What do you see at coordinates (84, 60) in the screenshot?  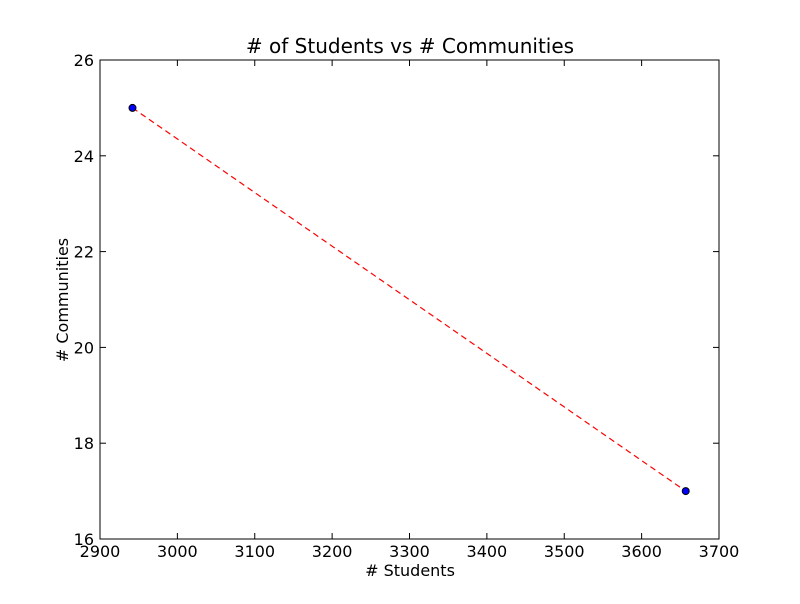 I see `y-tick-label: 26` at bounding box center [84, 60].